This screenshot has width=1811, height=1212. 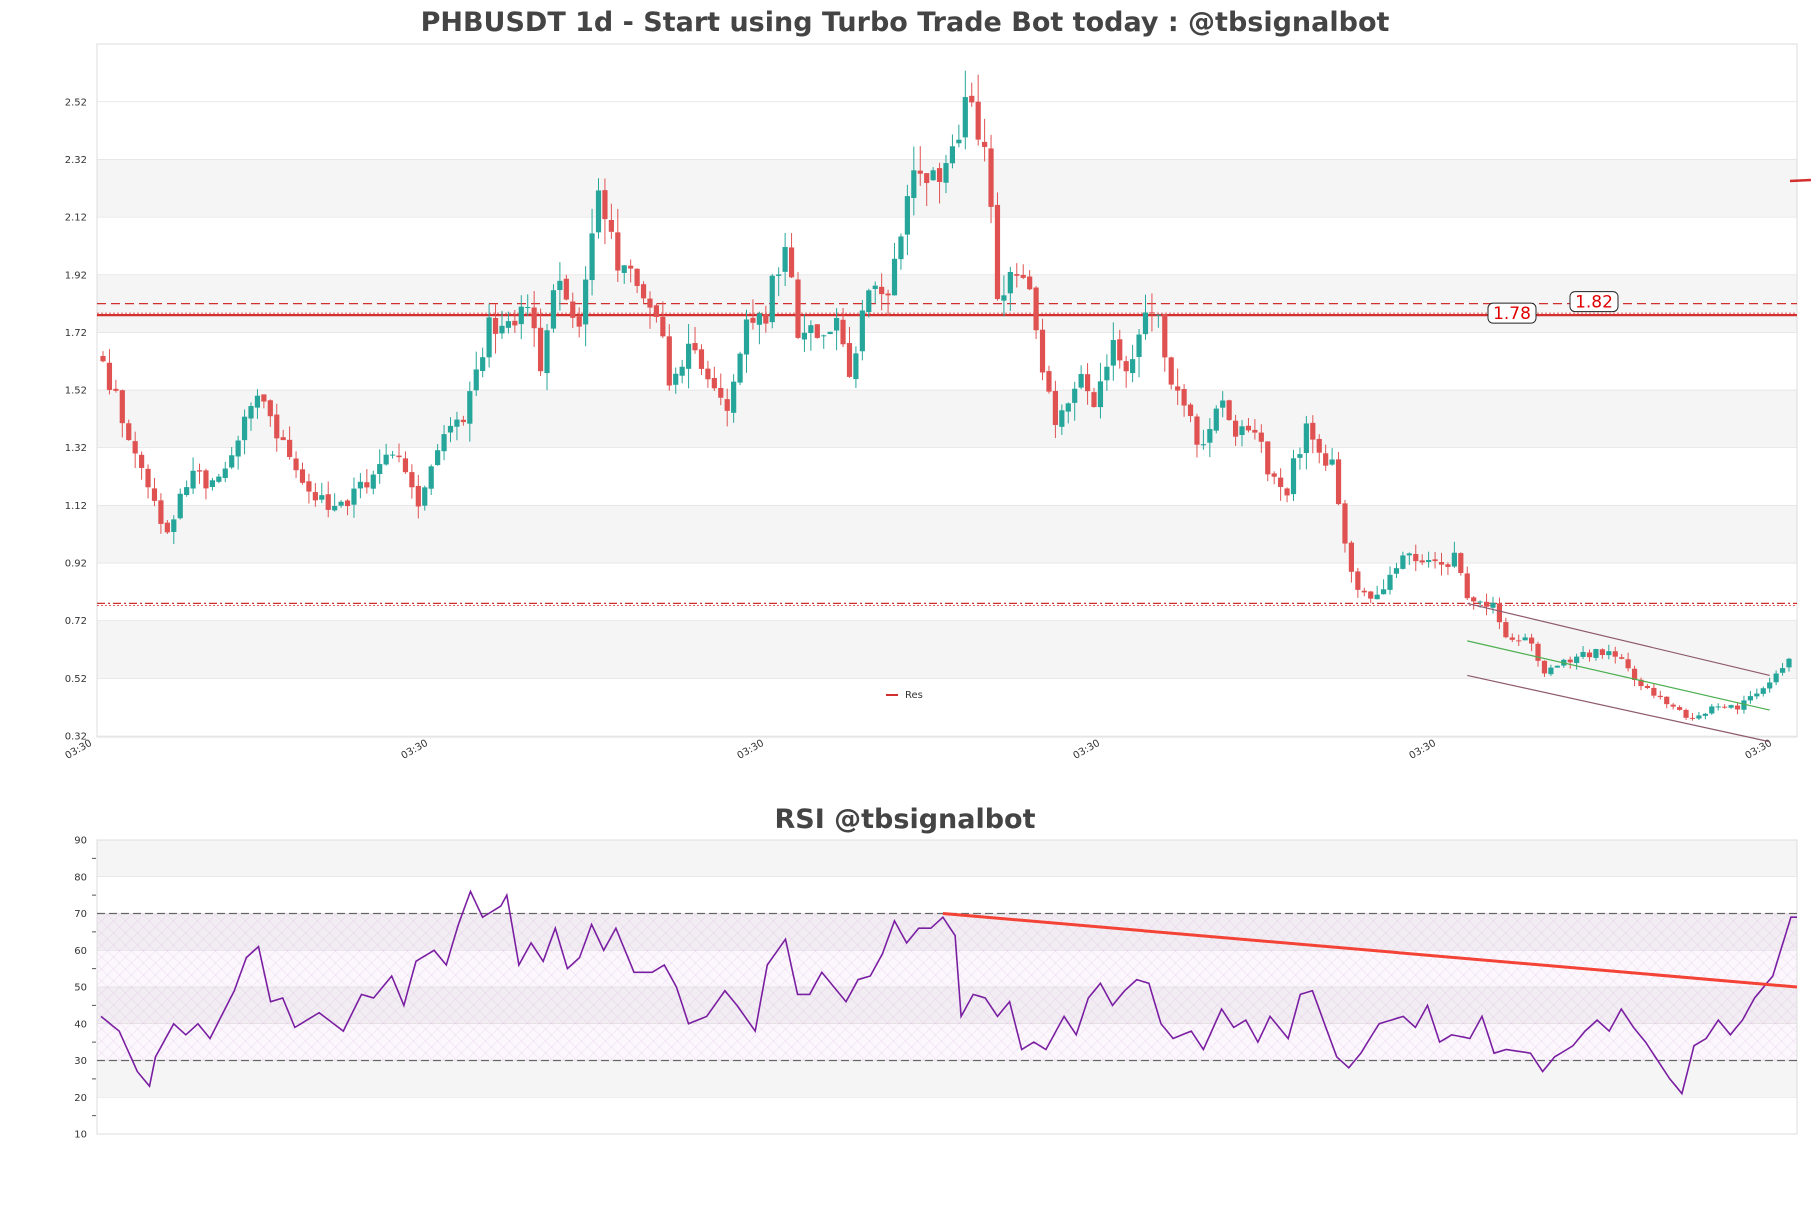 I want to click on rsi-y-tick-label: 90, so click(x=80, y=841).